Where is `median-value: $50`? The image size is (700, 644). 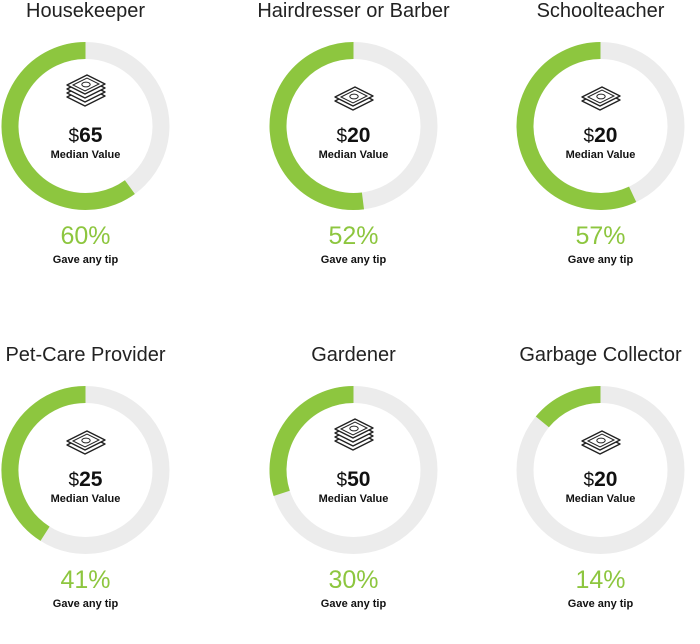 median-value: $50 is located at coordinates (353, 480).